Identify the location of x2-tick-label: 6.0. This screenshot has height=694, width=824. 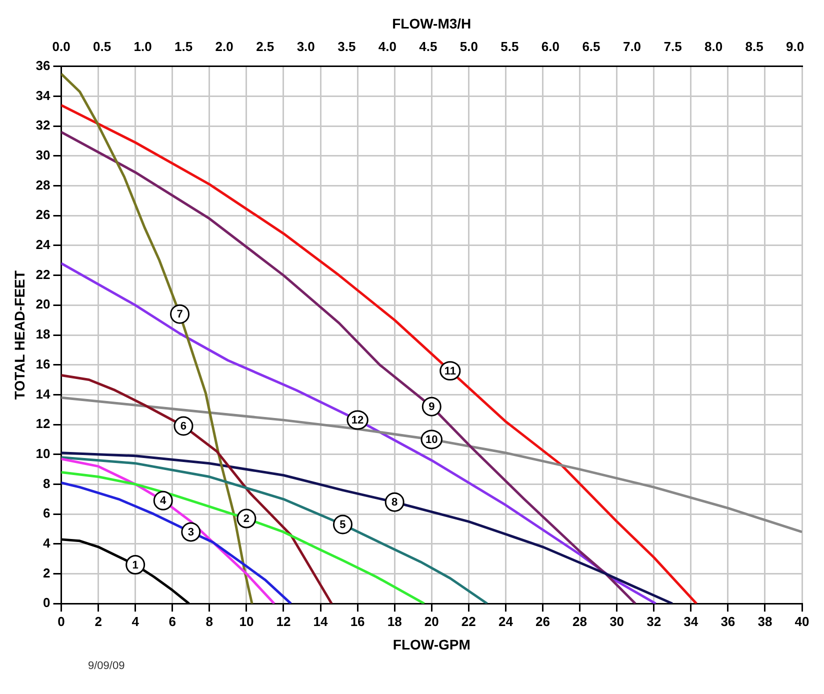
(550, 46).